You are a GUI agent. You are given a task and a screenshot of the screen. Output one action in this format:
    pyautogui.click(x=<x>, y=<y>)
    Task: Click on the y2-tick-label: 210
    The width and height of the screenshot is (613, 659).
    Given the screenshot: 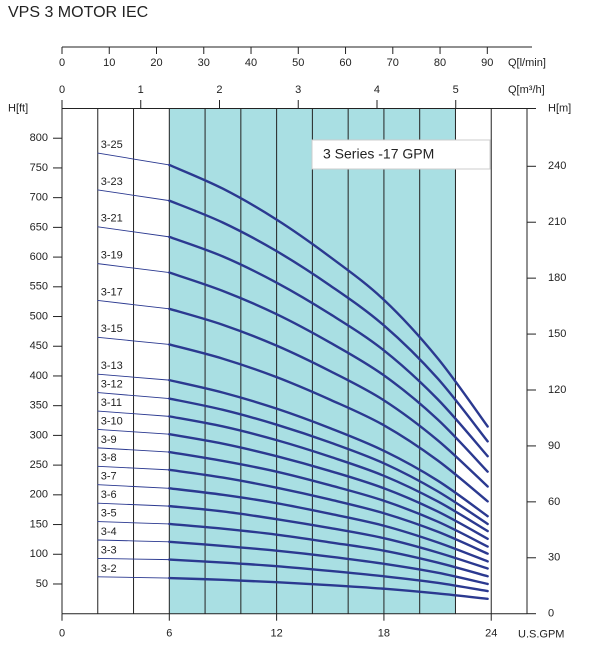 What is the action you would take?
    pyautogui.click(x=557, y=222)
    